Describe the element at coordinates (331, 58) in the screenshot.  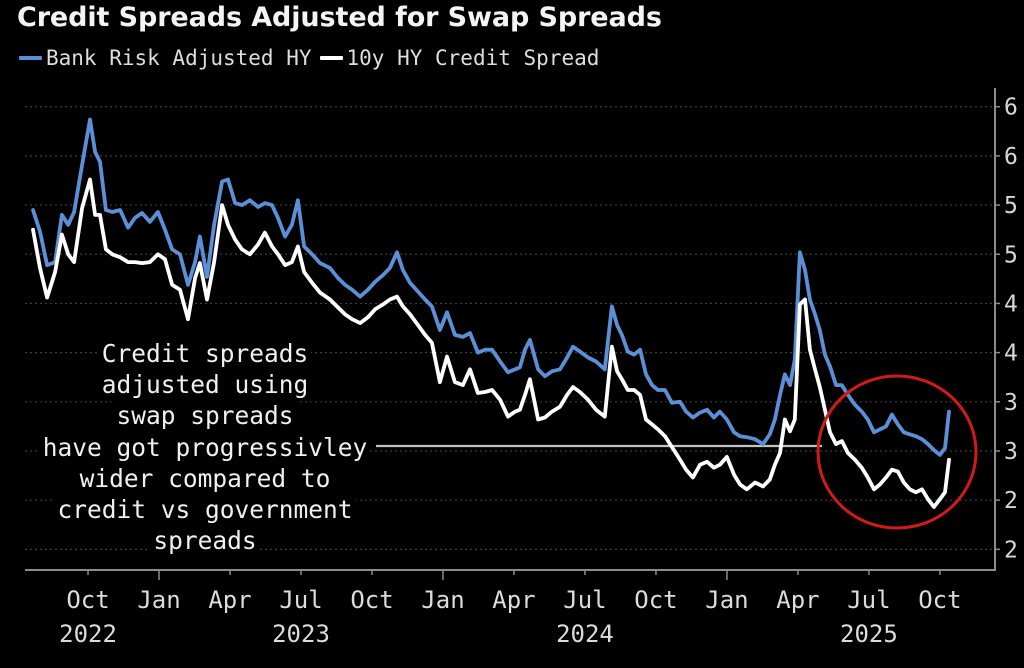
I see `legend-swatch-white-line-icon` at that location.